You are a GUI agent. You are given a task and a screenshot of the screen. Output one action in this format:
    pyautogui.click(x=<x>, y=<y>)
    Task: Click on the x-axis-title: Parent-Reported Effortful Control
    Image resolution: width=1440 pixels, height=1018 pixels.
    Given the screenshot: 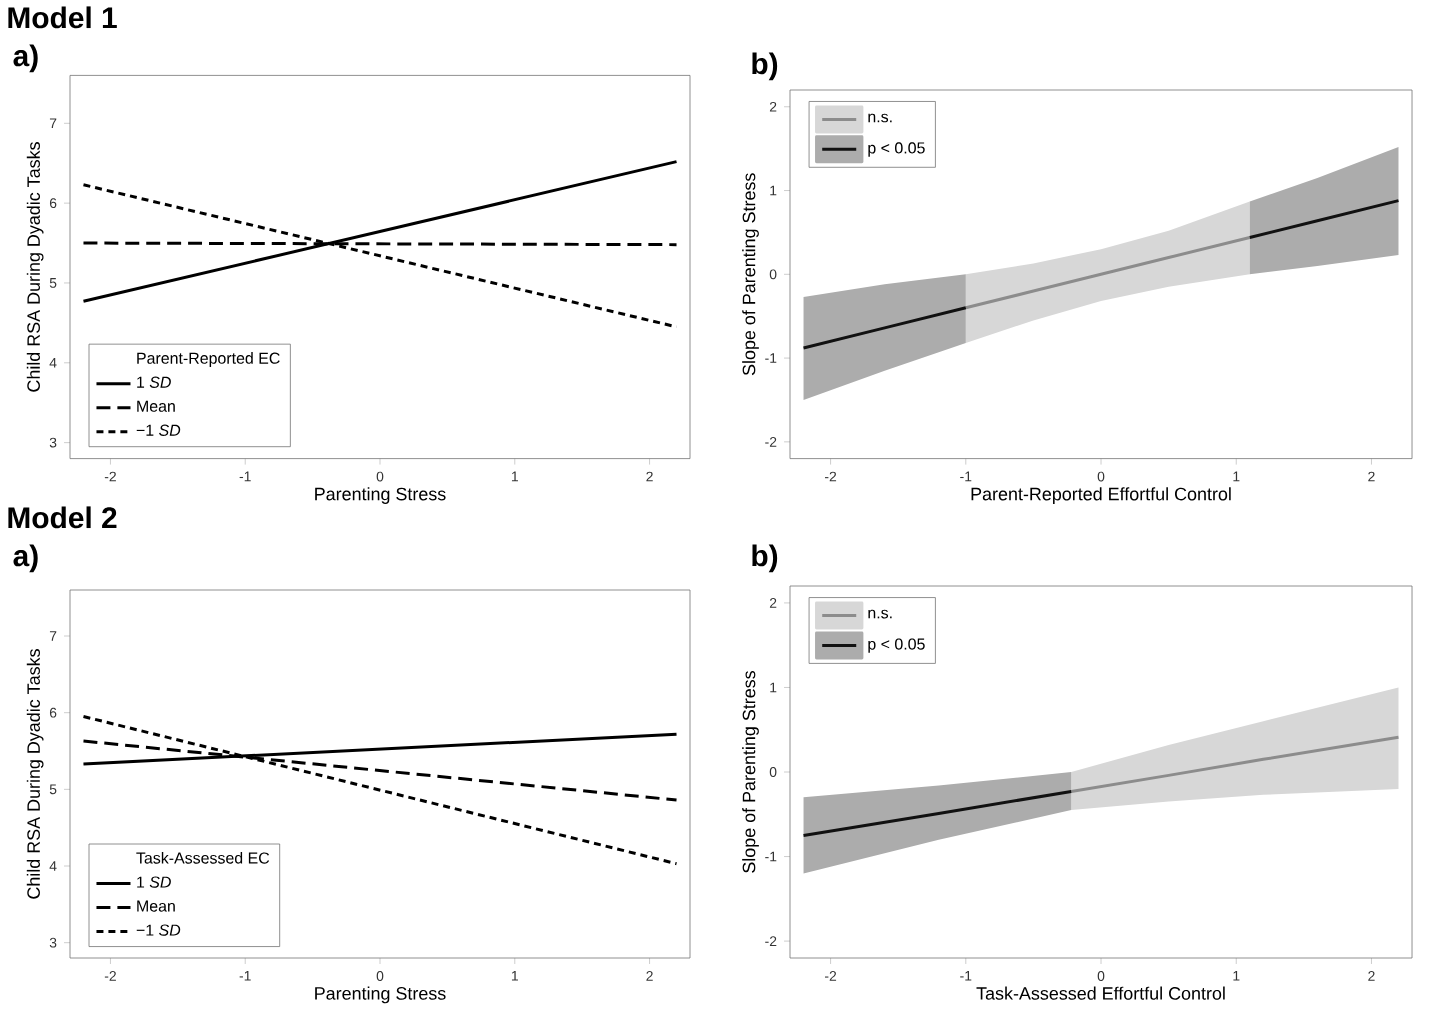 What is the action you would take?
    pyautogui.click(x=1101, y=495)
    